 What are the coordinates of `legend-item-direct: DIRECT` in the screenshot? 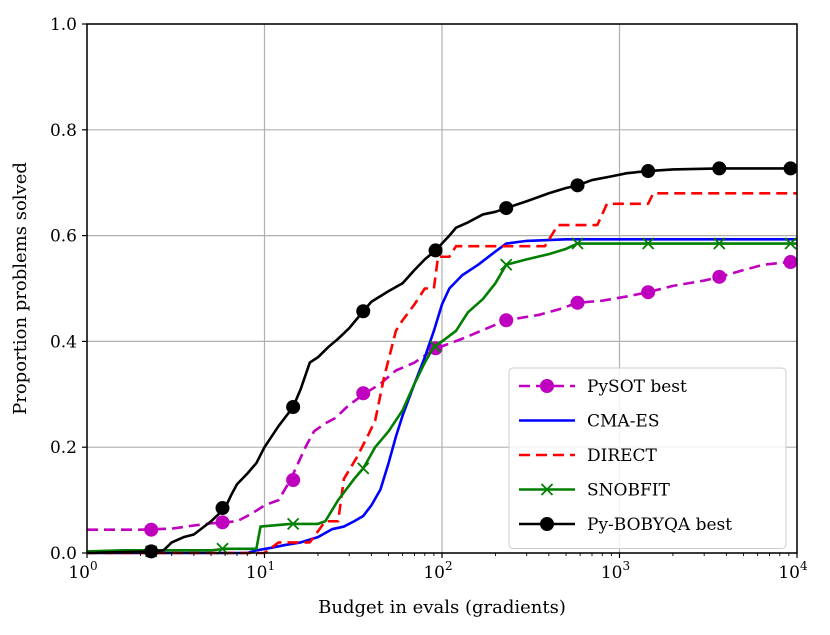 It's located at (588, 456).